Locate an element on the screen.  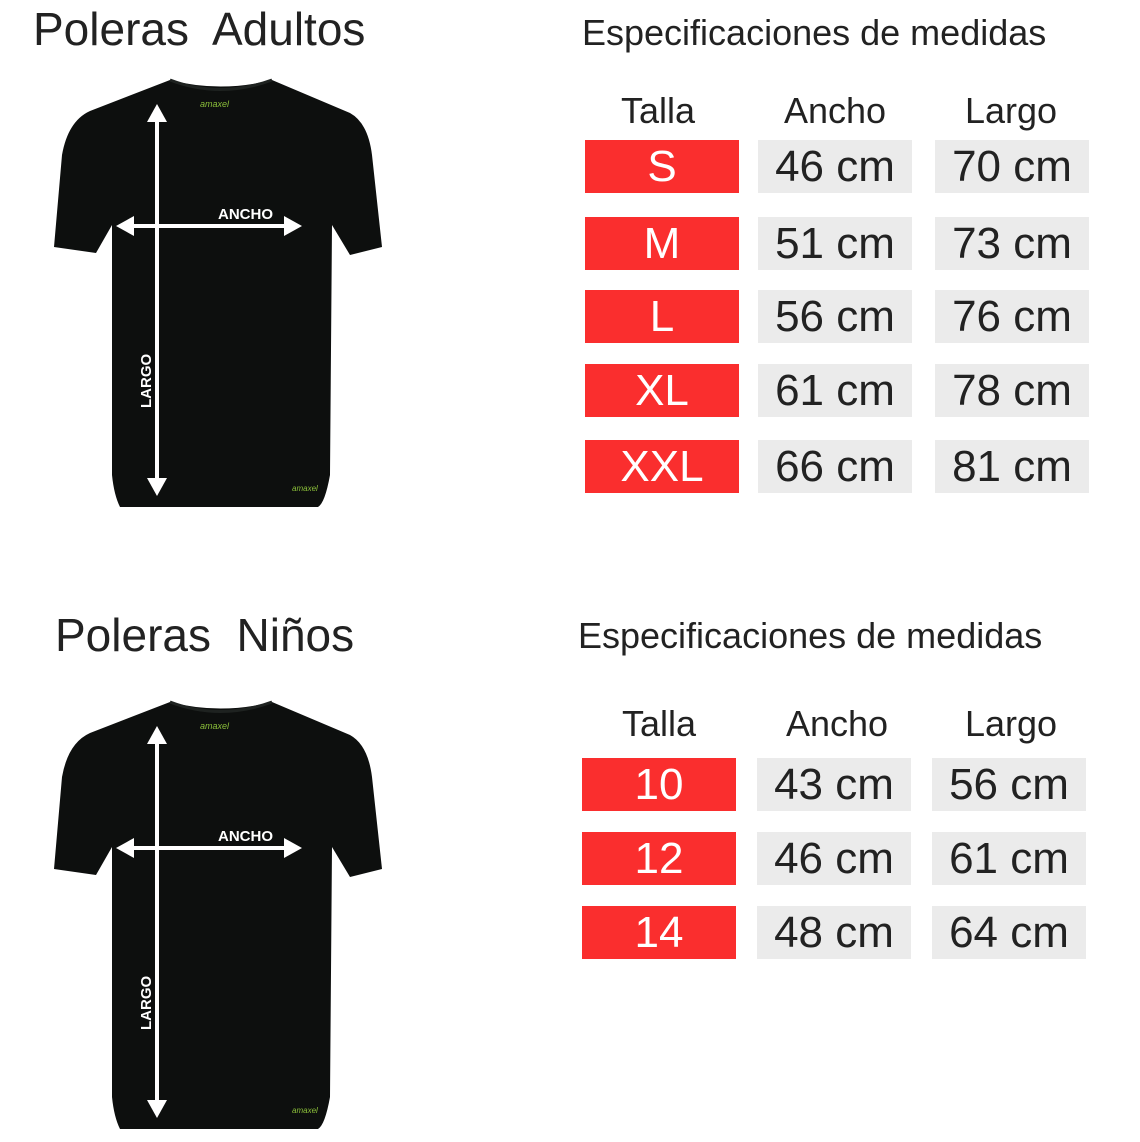
adults-title: Poleras Adultos is located at coordinates (199, 29).